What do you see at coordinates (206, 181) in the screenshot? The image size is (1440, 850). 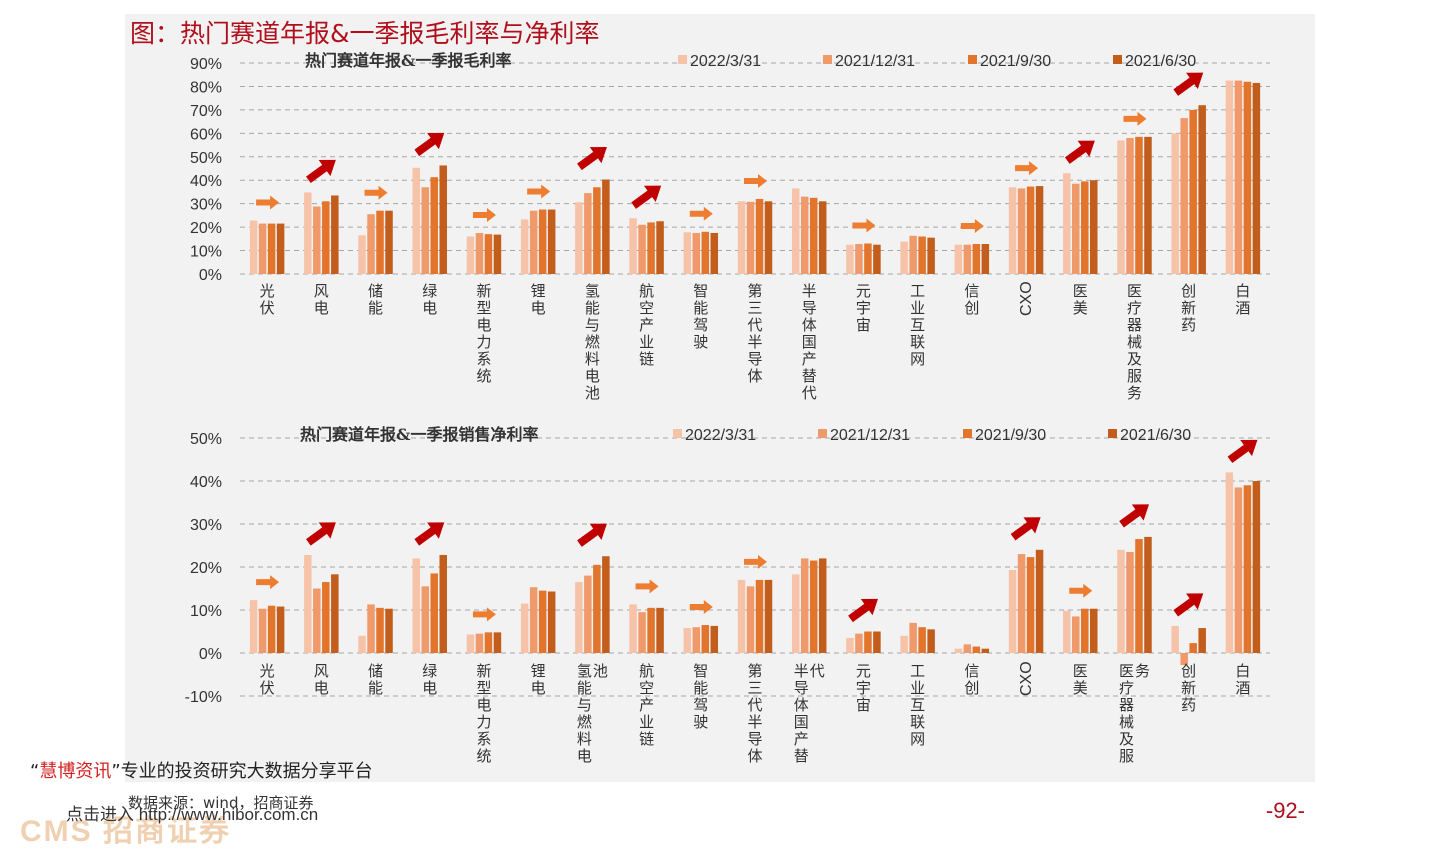 I see `y-tick-label: 40%` at bounding box center [206, 181].